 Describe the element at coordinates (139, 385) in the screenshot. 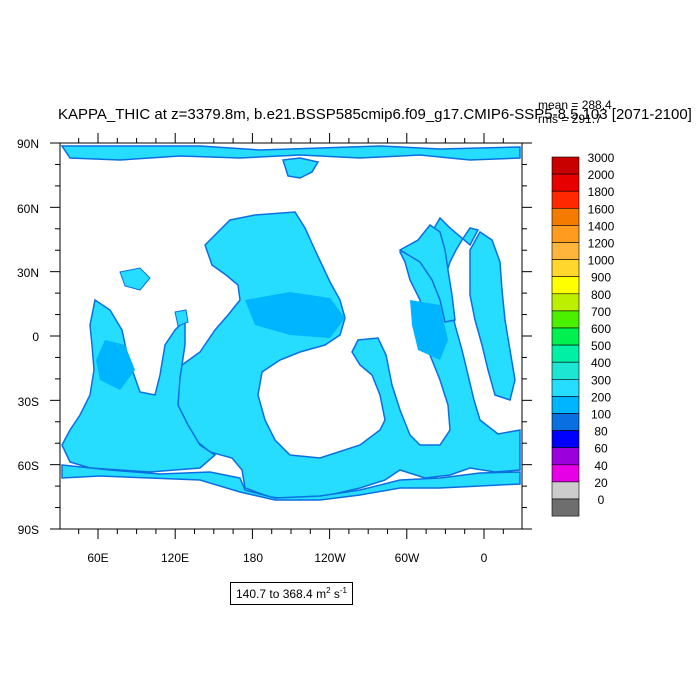

I see `indian-ocean` at that location.